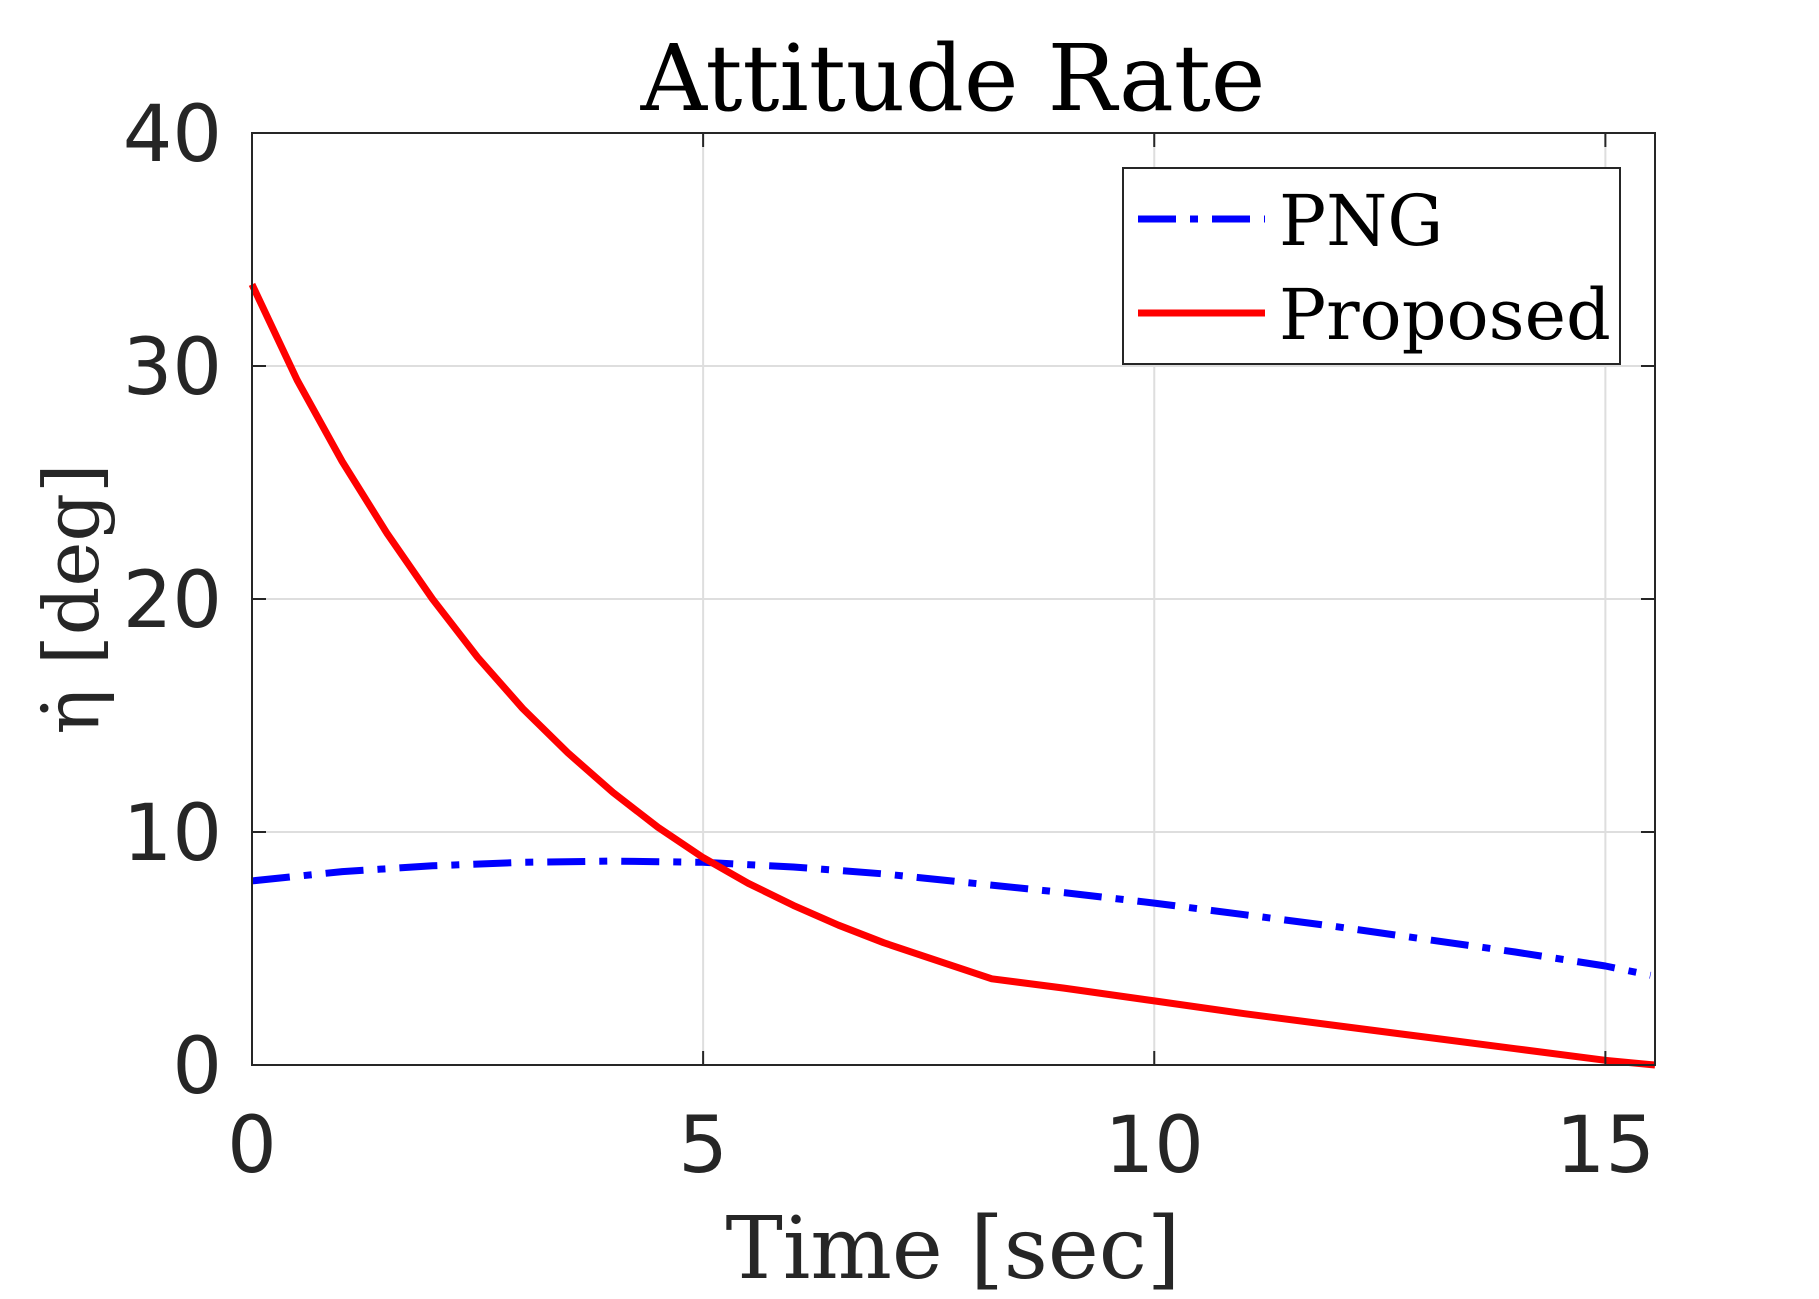 This screenshot has height=1299, width=1819. Describe the element at coordinates (172, 368) in the screenshot. I see `y-tick-label: 30` at that location.